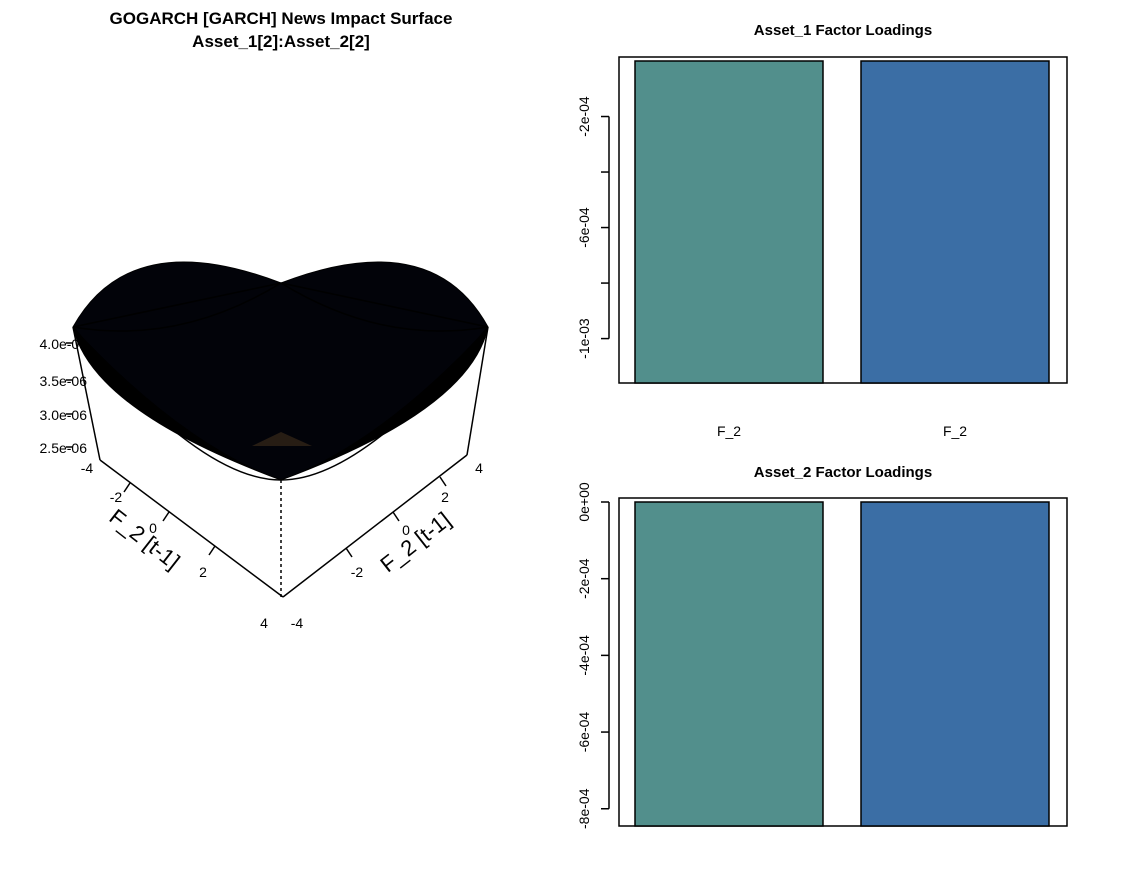  Describe the element at coordinates (280, 403) in the screenshot. I see `surface-rim-front` at that location.